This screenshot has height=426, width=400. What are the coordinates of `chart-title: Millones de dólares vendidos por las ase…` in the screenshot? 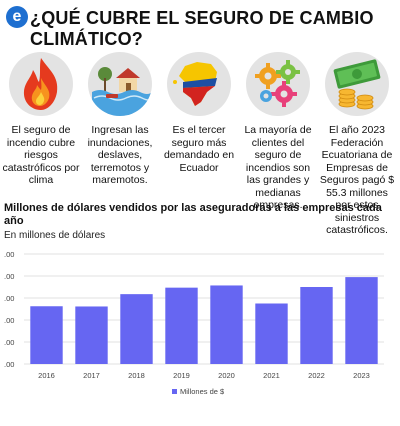 It's located at (193, 214).